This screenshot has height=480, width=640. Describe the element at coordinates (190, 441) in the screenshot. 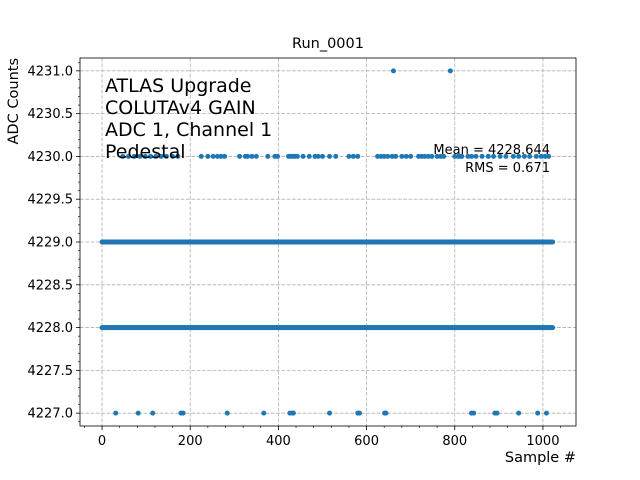

I see `x-tick-label: 200` at that location.